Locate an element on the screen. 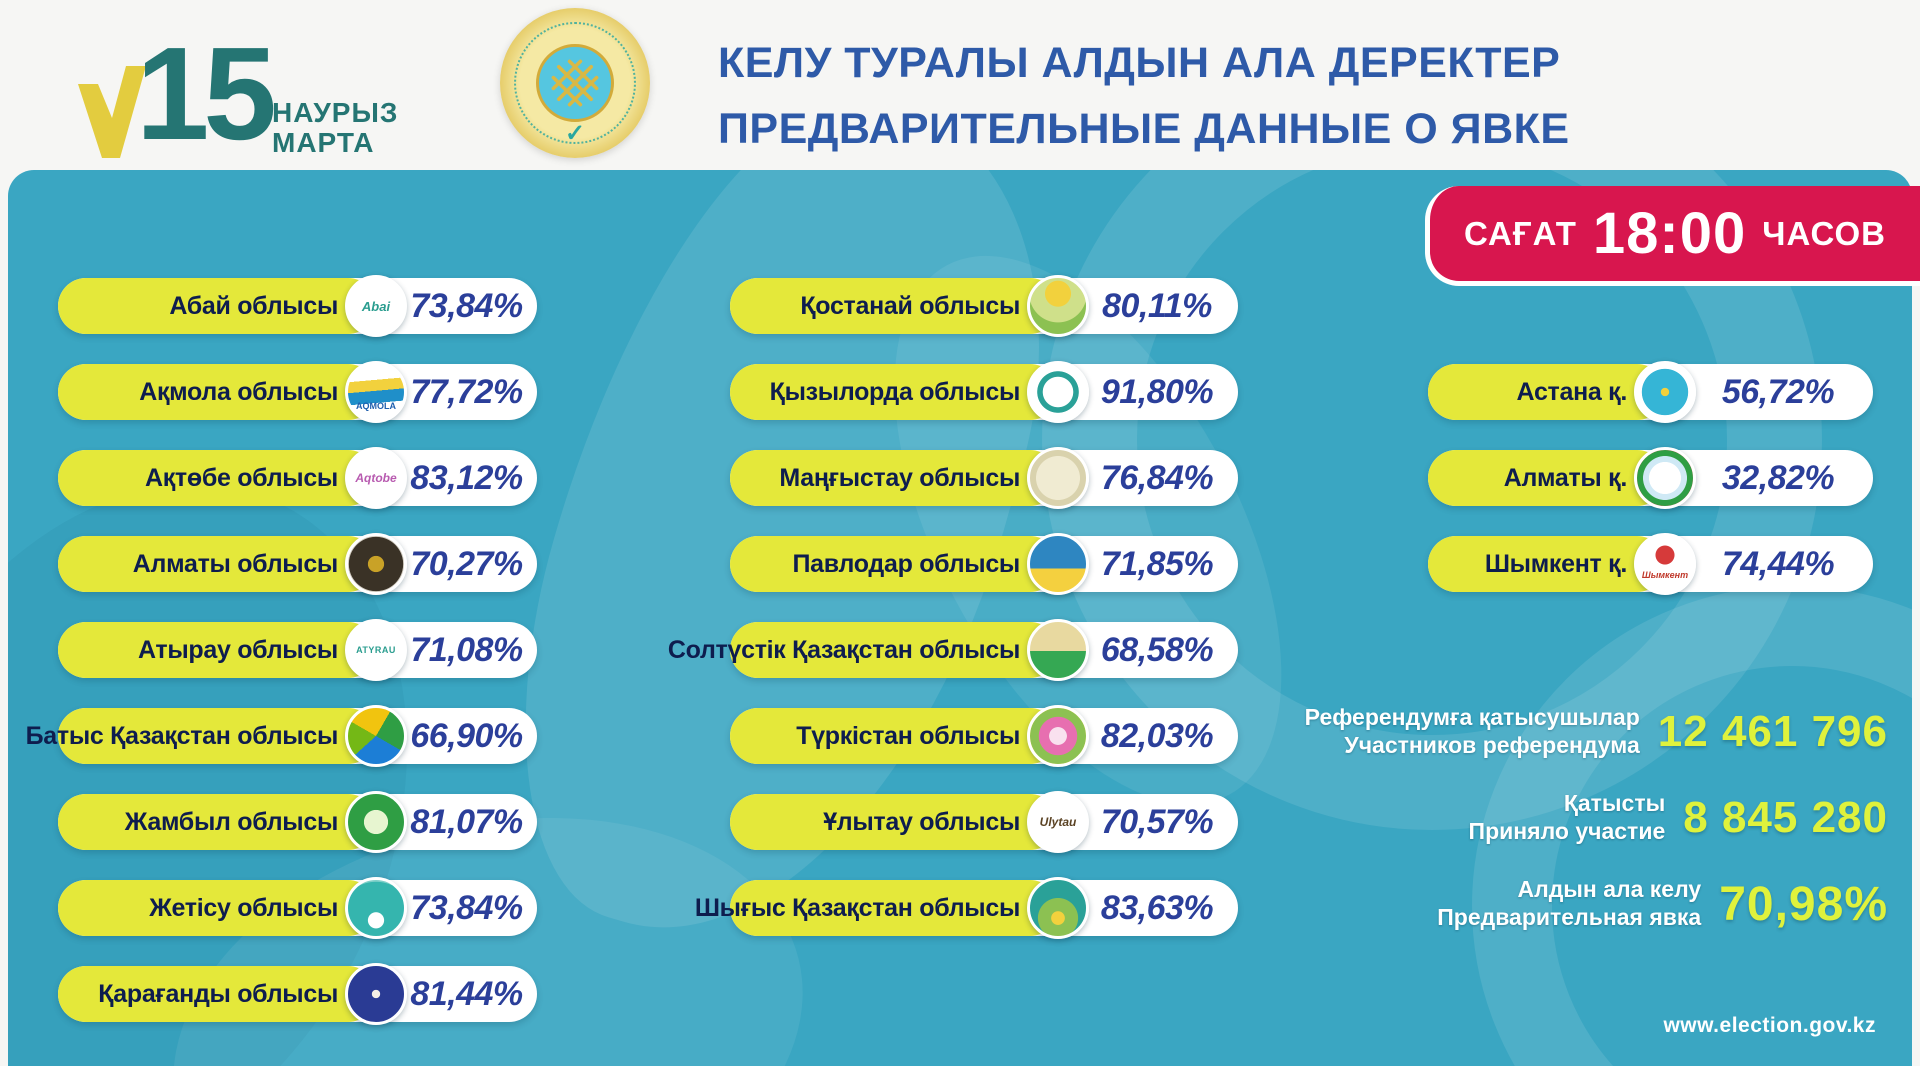  turnout-value: 71,08% is located at coordinates (466, 649).